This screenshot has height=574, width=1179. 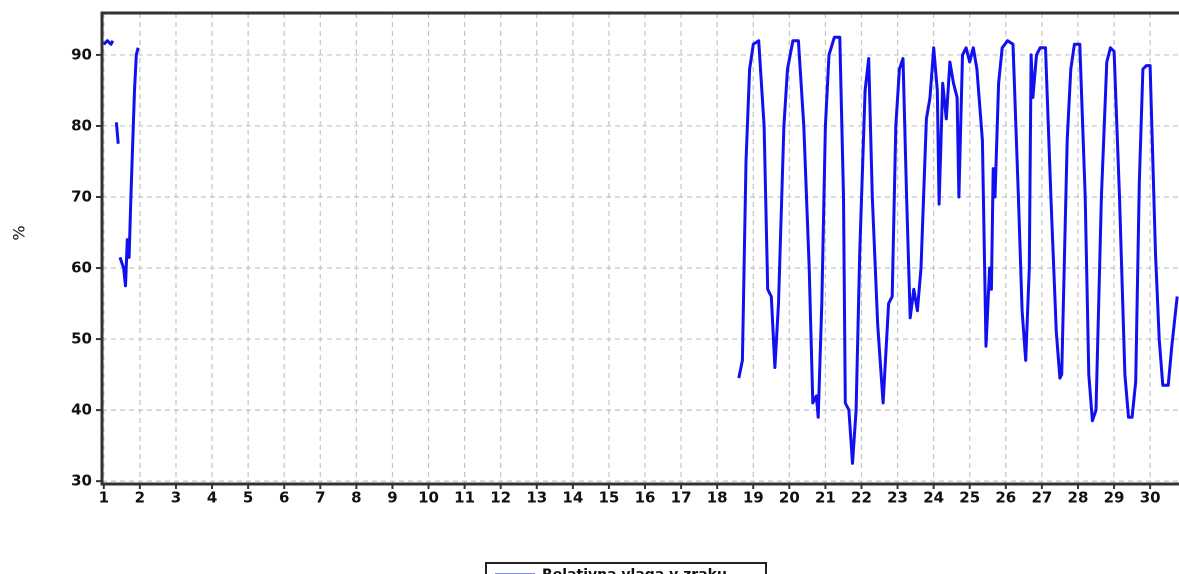 I want to click on x-tick-label: 6, so click(x=284, y=498).